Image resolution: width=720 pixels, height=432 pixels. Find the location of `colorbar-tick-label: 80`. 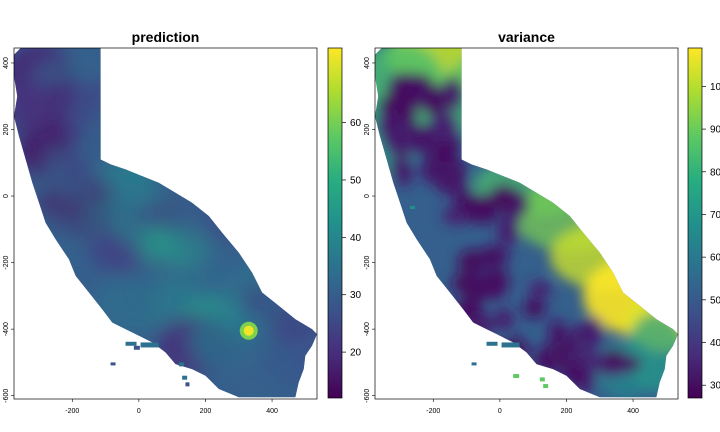

colorbar-tick-label: 80 is located at coordinates (715, 172).